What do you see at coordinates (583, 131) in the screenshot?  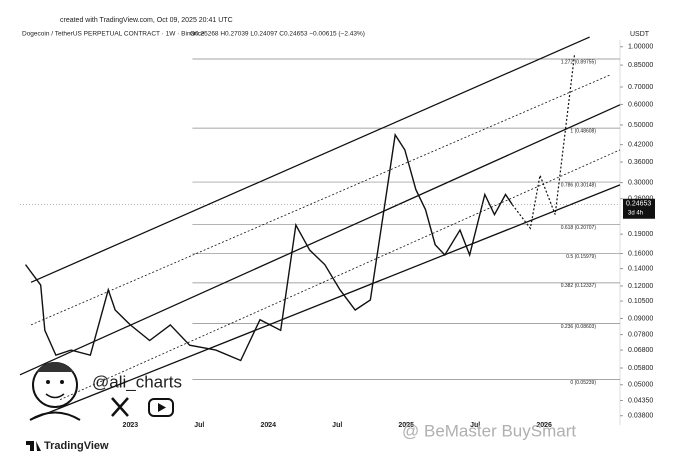 I see `fib-label: 1 (0.48608)` at bounding box center [583, 131].